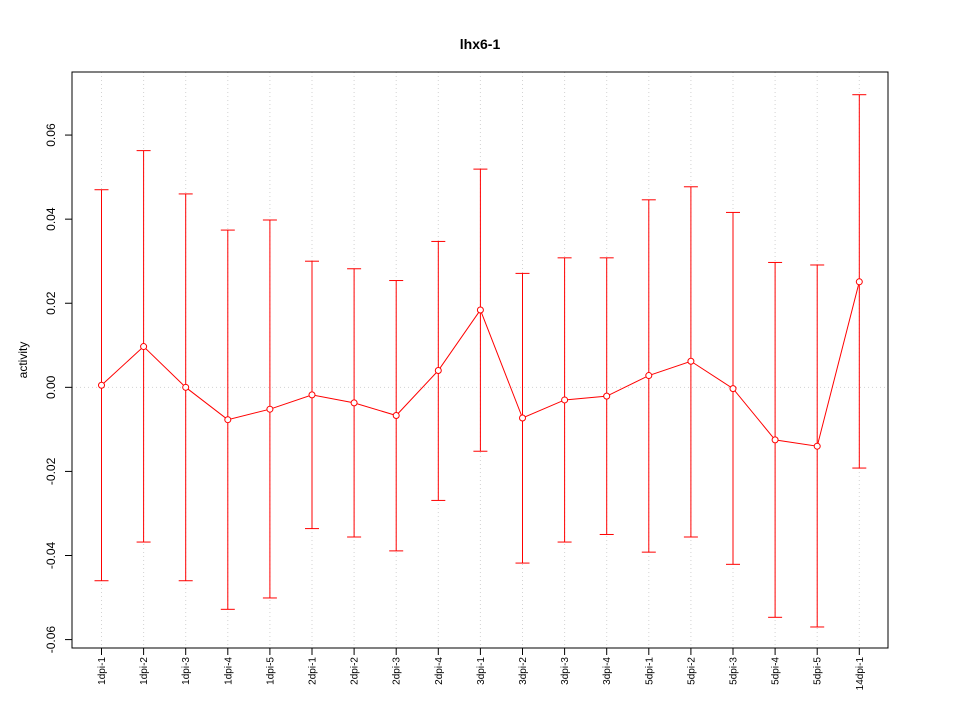 This screenshot has height=720, width=960. I want to click on x-tick-label: 5dpi-4, so click(776, 671).